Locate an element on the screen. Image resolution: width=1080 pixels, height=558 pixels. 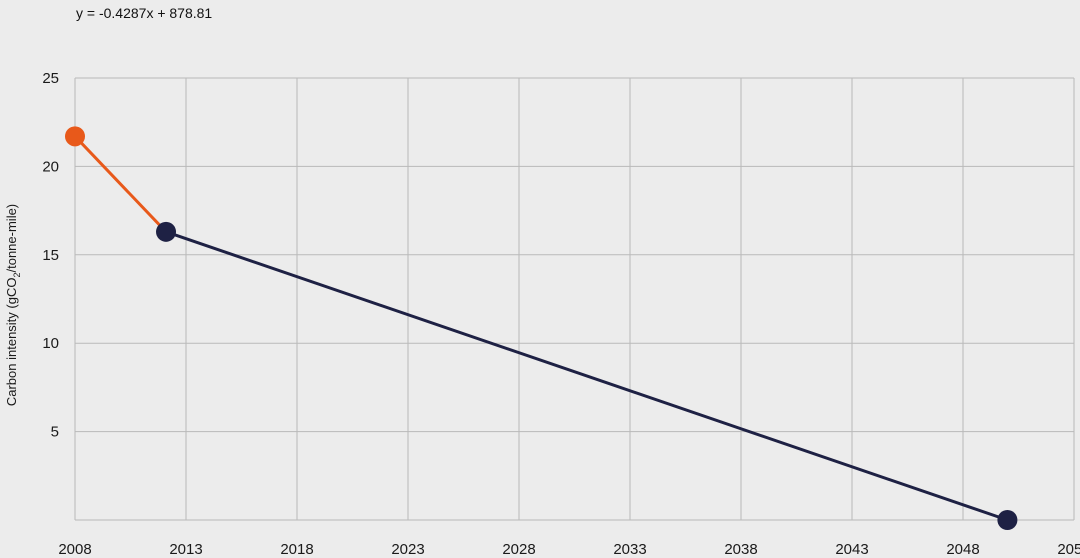
y-tick-label: 15 is located at coordinates (50, 255).